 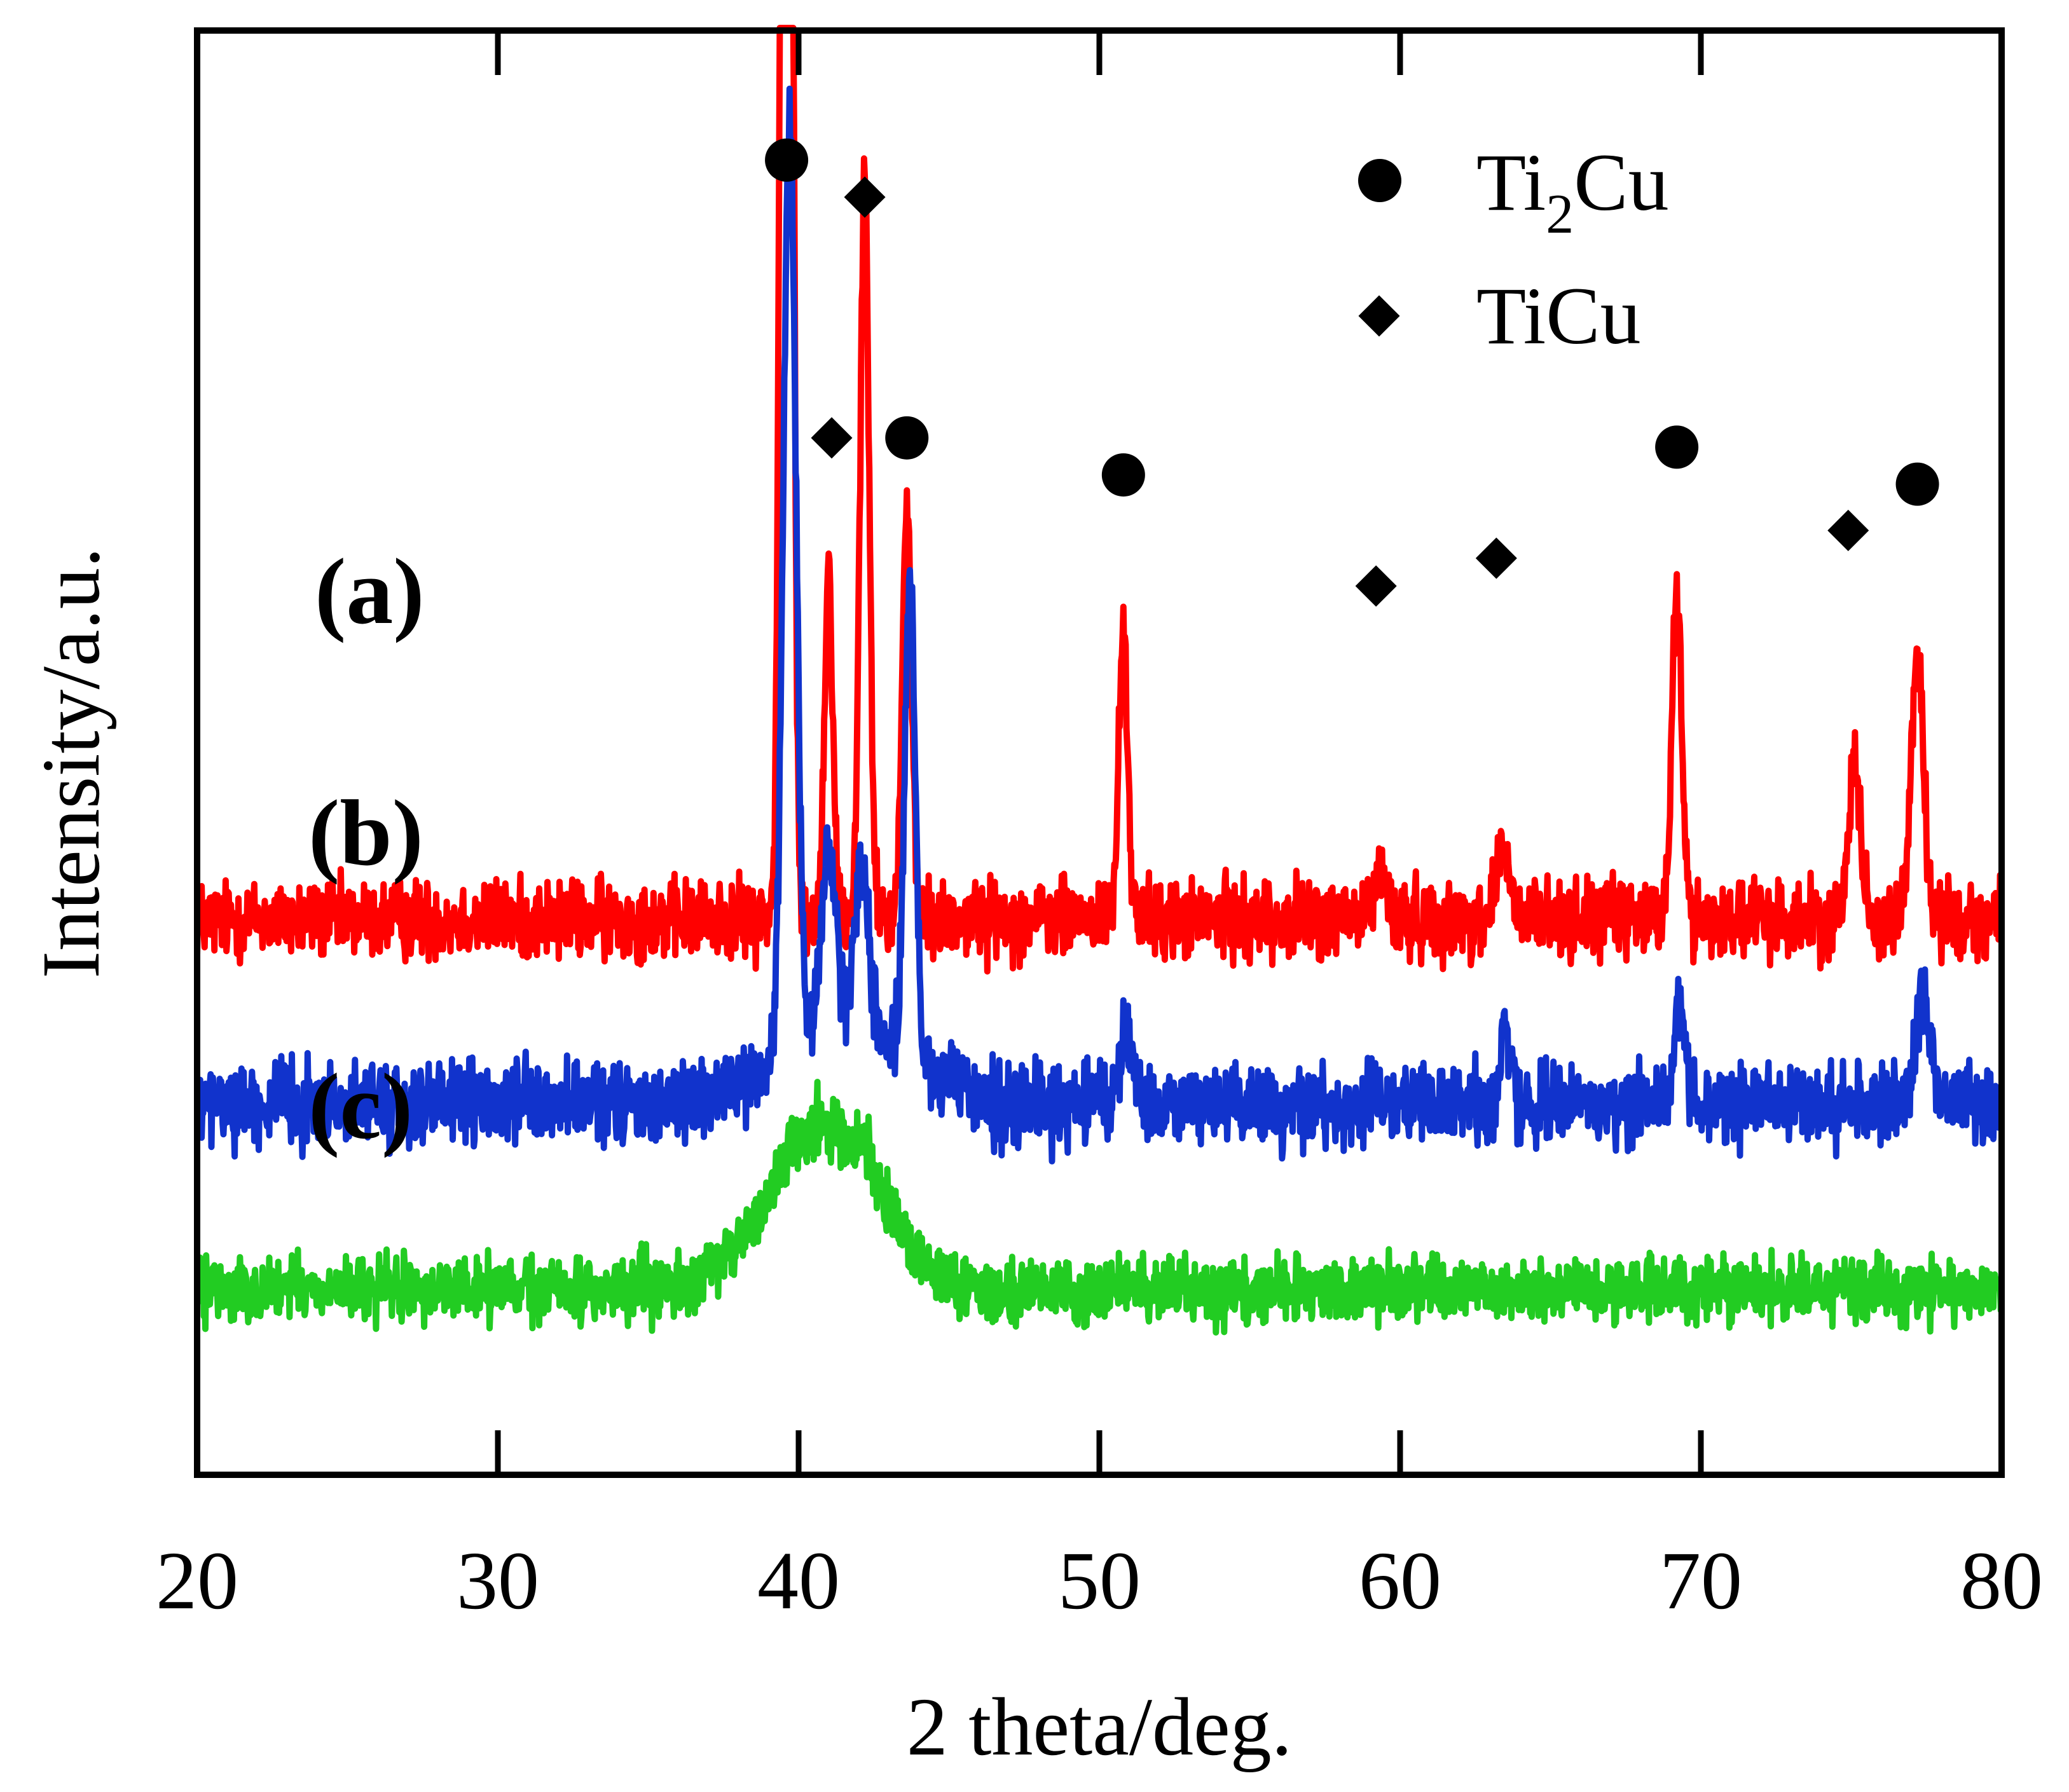 I want to click on x-axis-title: 2 theta/deg., so click(x=1099, y=1727).